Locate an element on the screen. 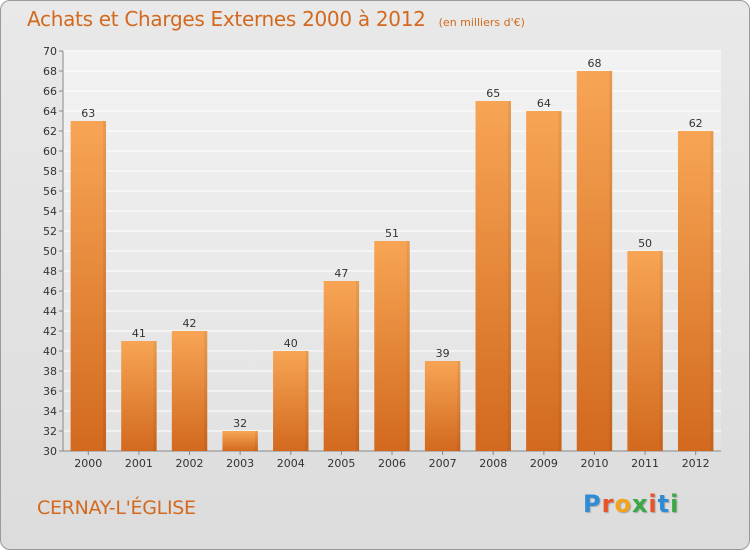 This screenshot has height=550, width=750. data-label: 51 is located at coordinates (392, 233).